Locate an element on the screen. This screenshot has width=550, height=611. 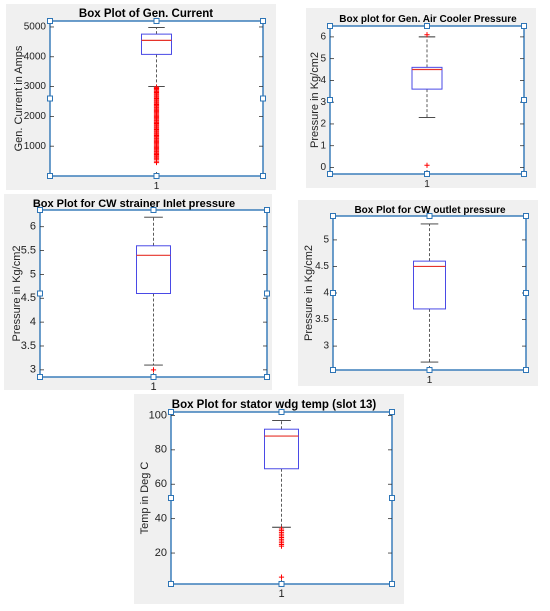
y-tick-label: 2000 is located at coordinates (35, 116).